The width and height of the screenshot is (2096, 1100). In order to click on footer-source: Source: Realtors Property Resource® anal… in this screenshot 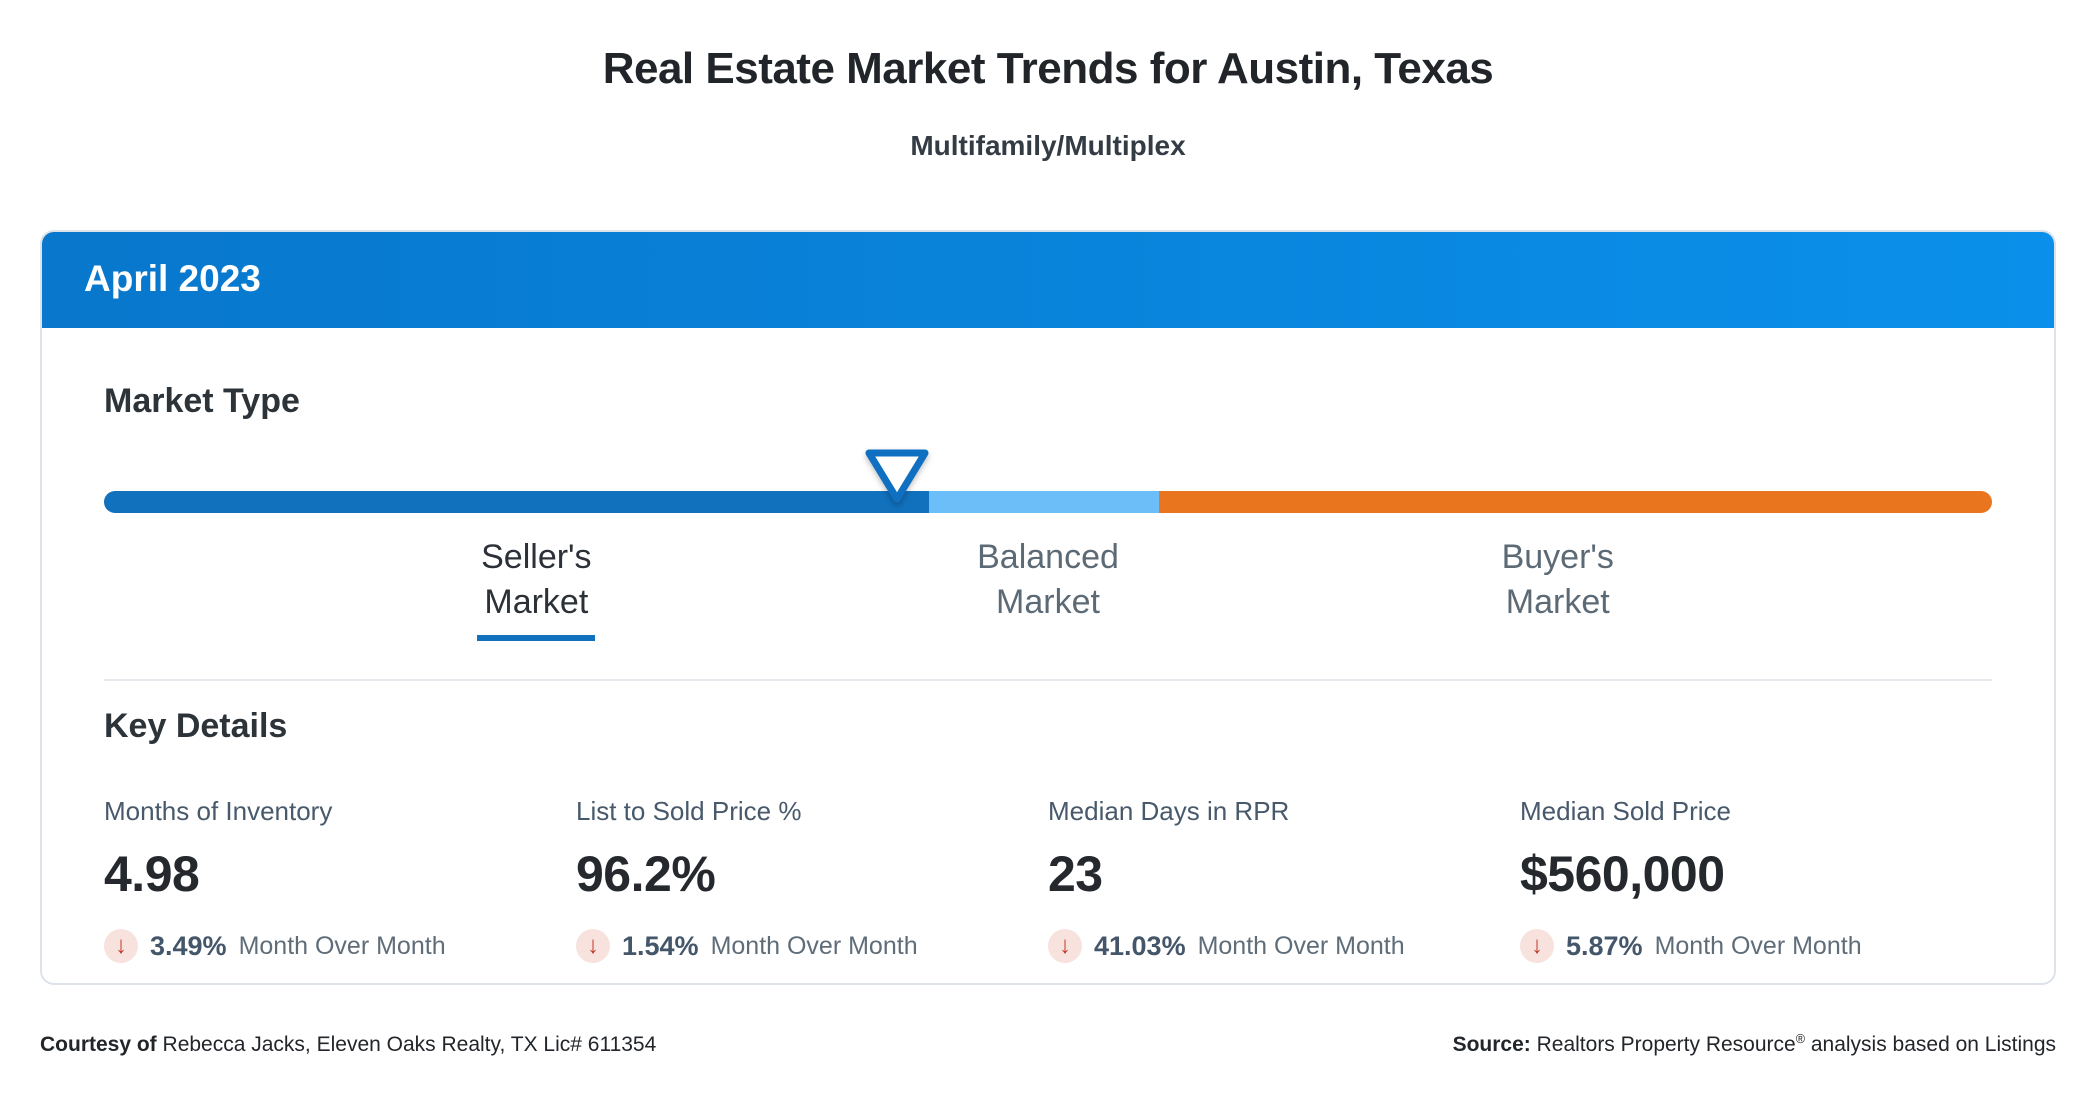, I will do `click(1754, 1044)`.